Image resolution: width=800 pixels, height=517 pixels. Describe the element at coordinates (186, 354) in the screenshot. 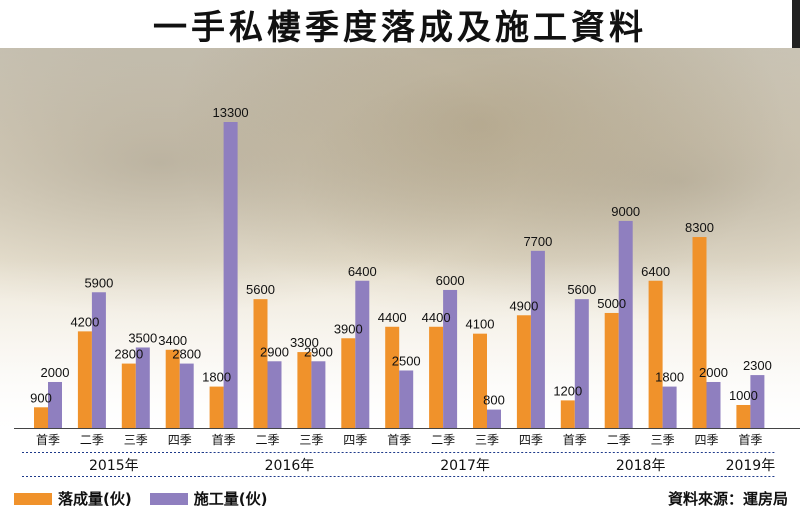

I see `data-label-started: 2800` at that location.